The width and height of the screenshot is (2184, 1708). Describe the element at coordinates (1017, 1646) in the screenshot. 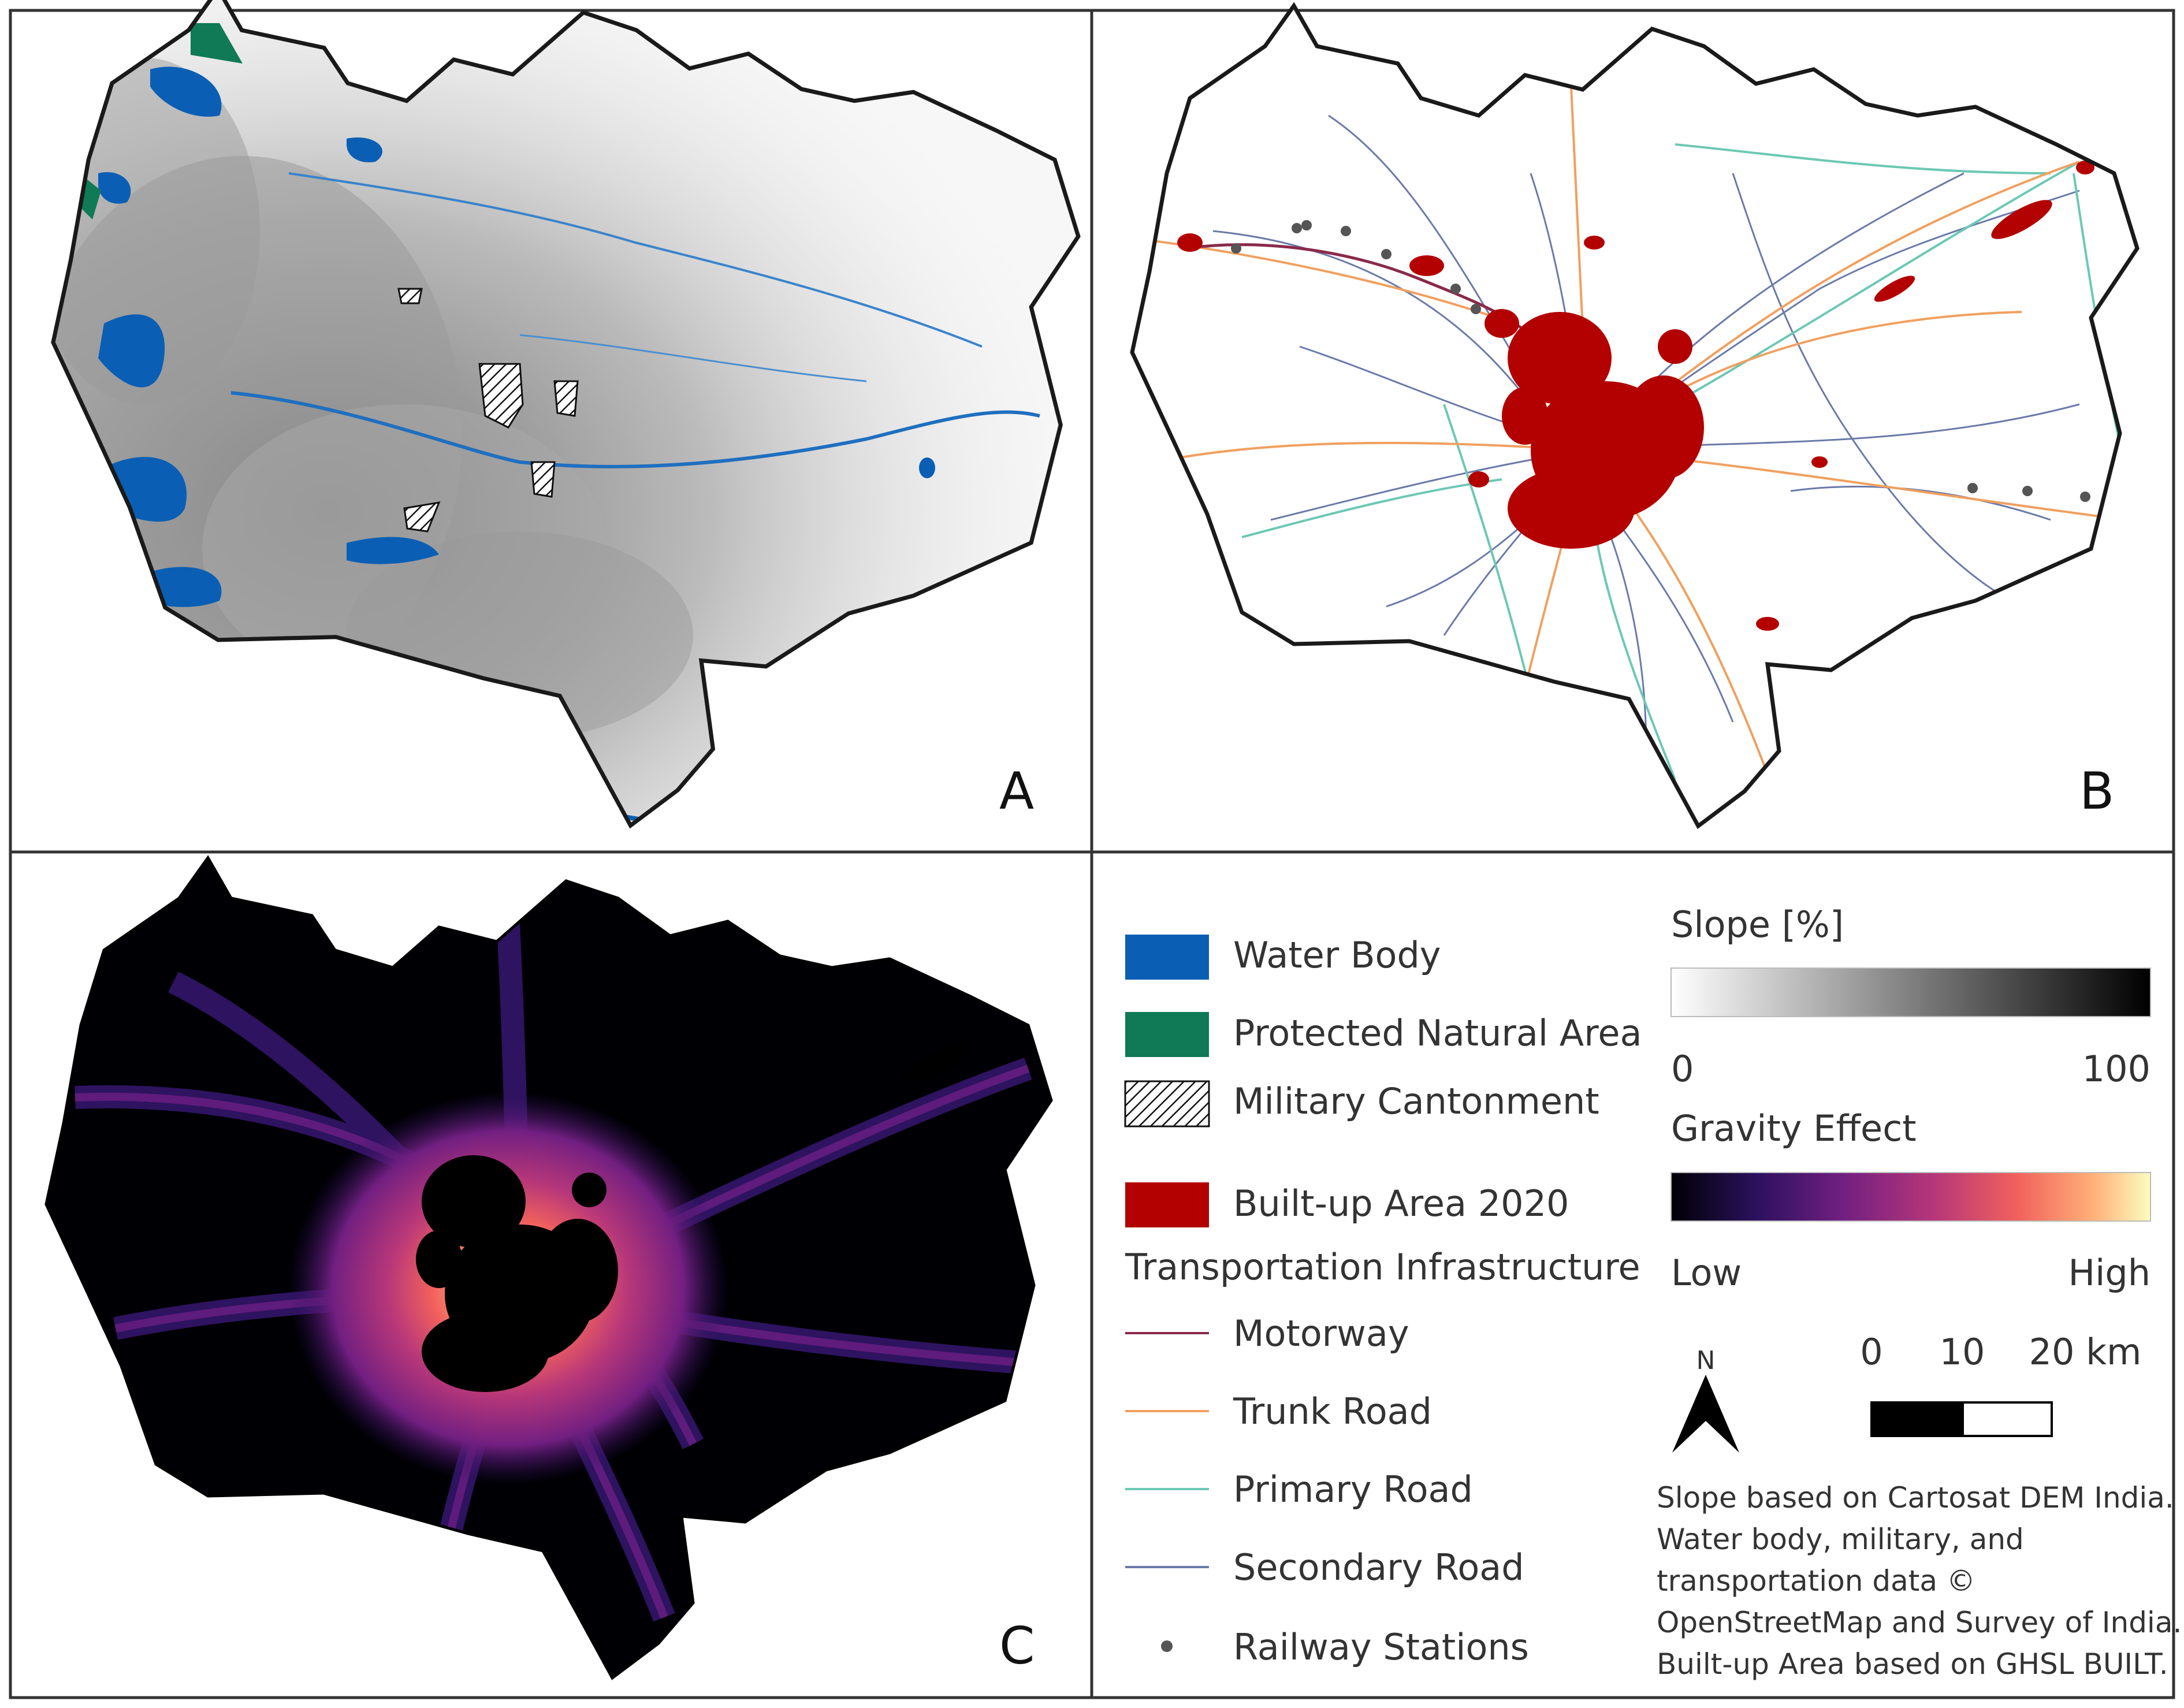

I see `panel-c-letter: C` at that location.